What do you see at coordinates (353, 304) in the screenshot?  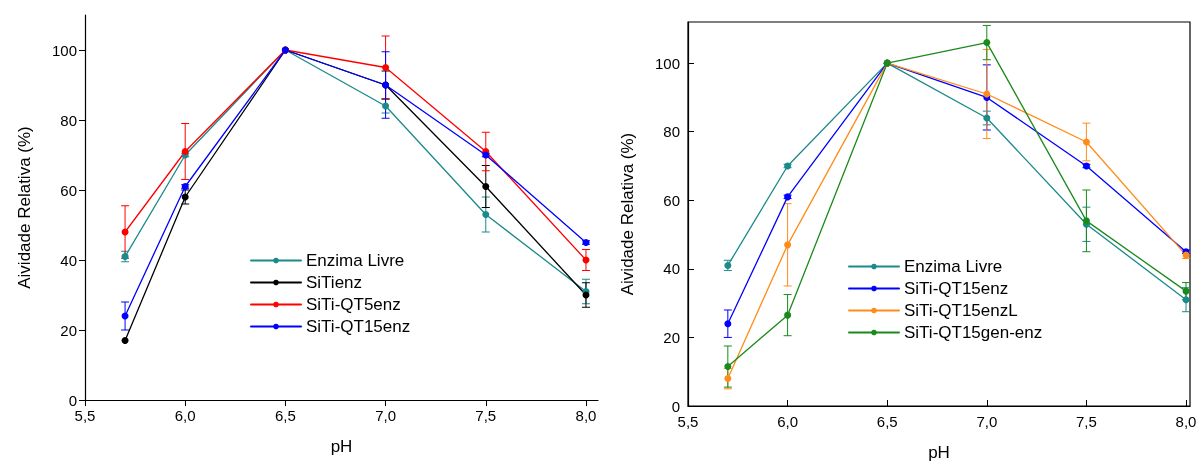 I see `legend-label: SiTi-QT5enz` at bounding box center [353, 304].